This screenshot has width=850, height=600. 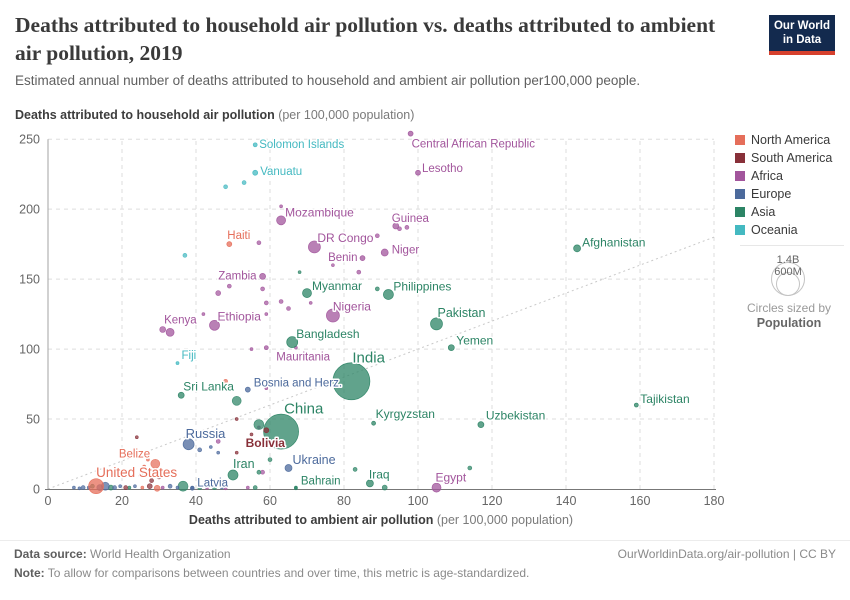 What do you see at coordinates (296, 487) in the screenshot?
I see `data-point-bahrain` at bounding box center [296, 487].